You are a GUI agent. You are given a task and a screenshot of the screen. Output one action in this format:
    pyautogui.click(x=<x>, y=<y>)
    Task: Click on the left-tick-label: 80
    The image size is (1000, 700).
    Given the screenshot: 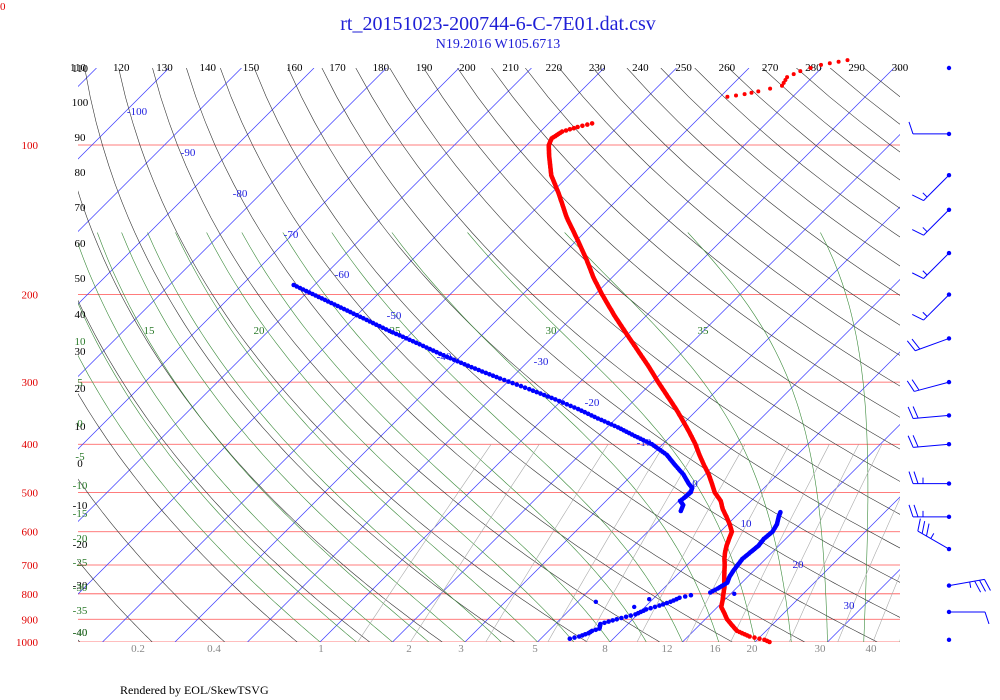 What is the action you would take?
    pyautogui.click(x=81, y=173)
    